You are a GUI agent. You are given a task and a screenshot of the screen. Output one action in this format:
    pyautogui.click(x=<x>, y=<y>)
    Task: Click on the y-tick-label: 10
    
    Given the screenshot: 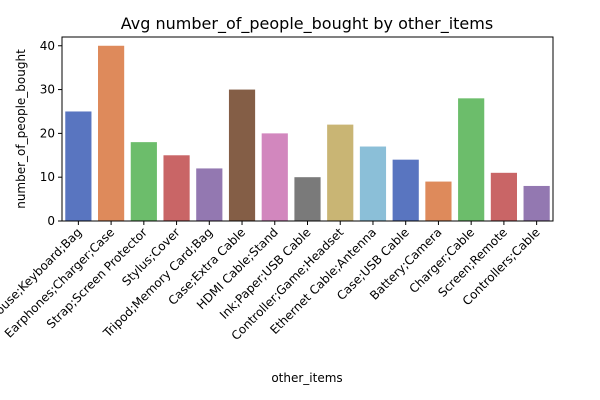 What is the action you would take?
    pyautogui.click(x=47, y=177)
    